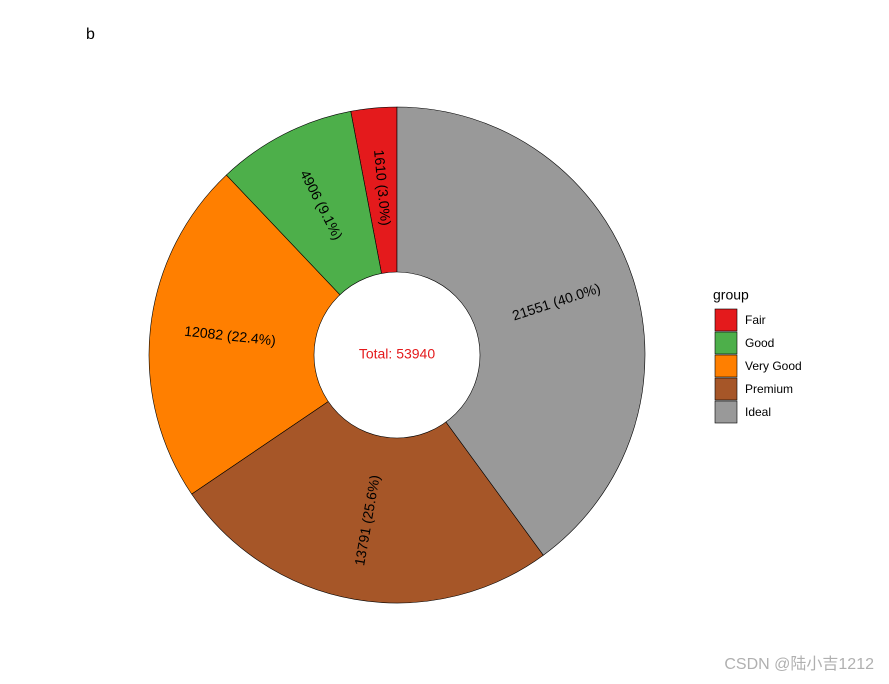  What do you see at coordinates (769, 389) in the screenshot?
I see `legend-label: Premium` at bounding box center [769, 389].